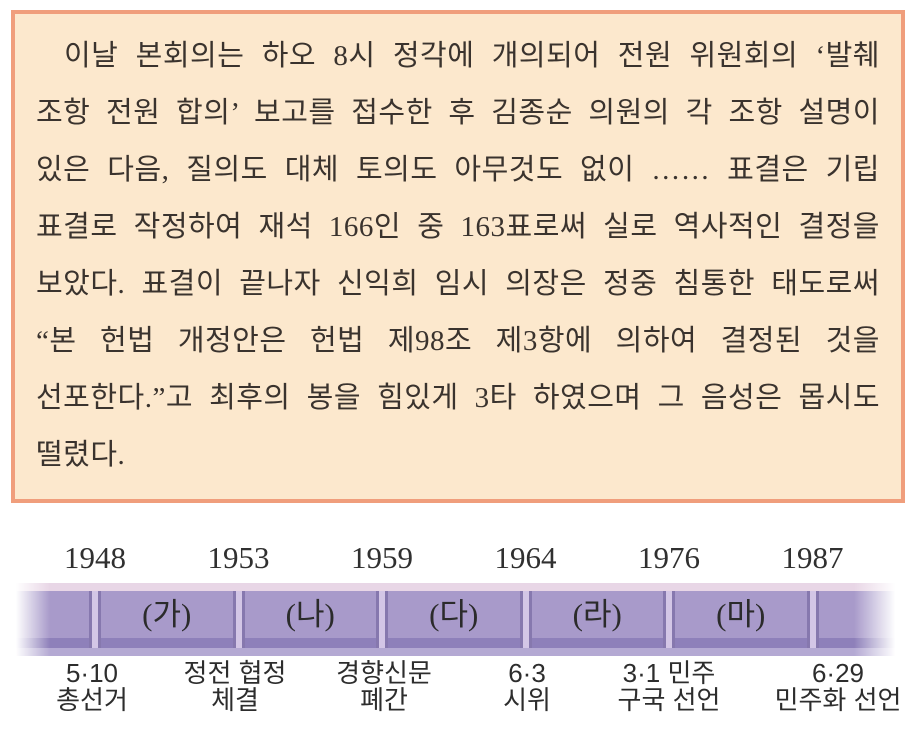 The image size is (910, 730). Describe the element at coordinates (876, 619) in the screenshot. I see `bar-right-fade` at that location.